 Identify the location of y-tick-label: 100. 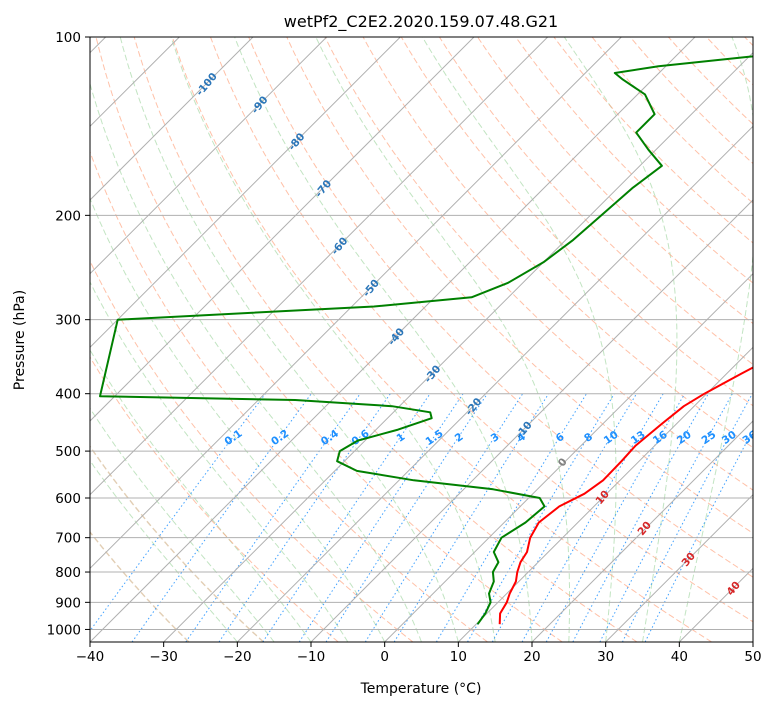
(68, 38).